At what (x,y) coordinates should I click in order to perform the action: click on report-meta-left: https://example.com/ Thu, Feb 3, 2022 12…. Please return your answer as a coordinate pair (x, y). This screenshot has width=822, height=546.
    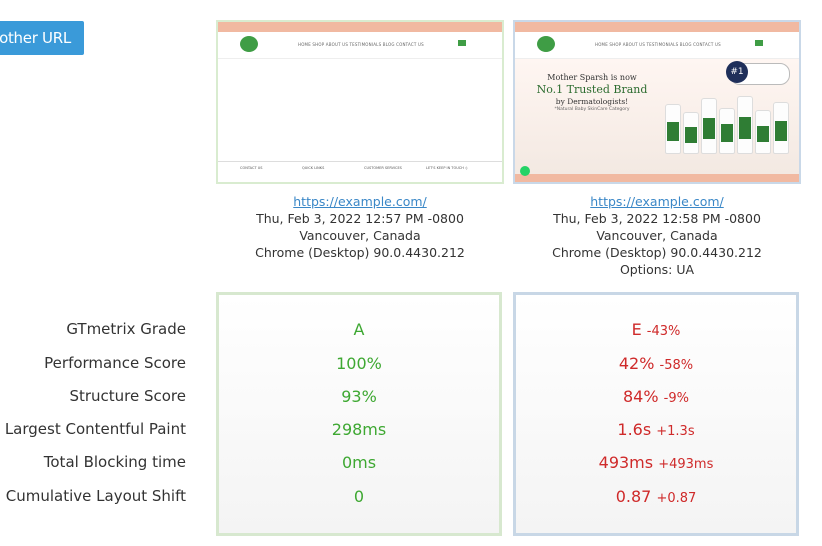
    Looking at the image, I should click on (360, 227).